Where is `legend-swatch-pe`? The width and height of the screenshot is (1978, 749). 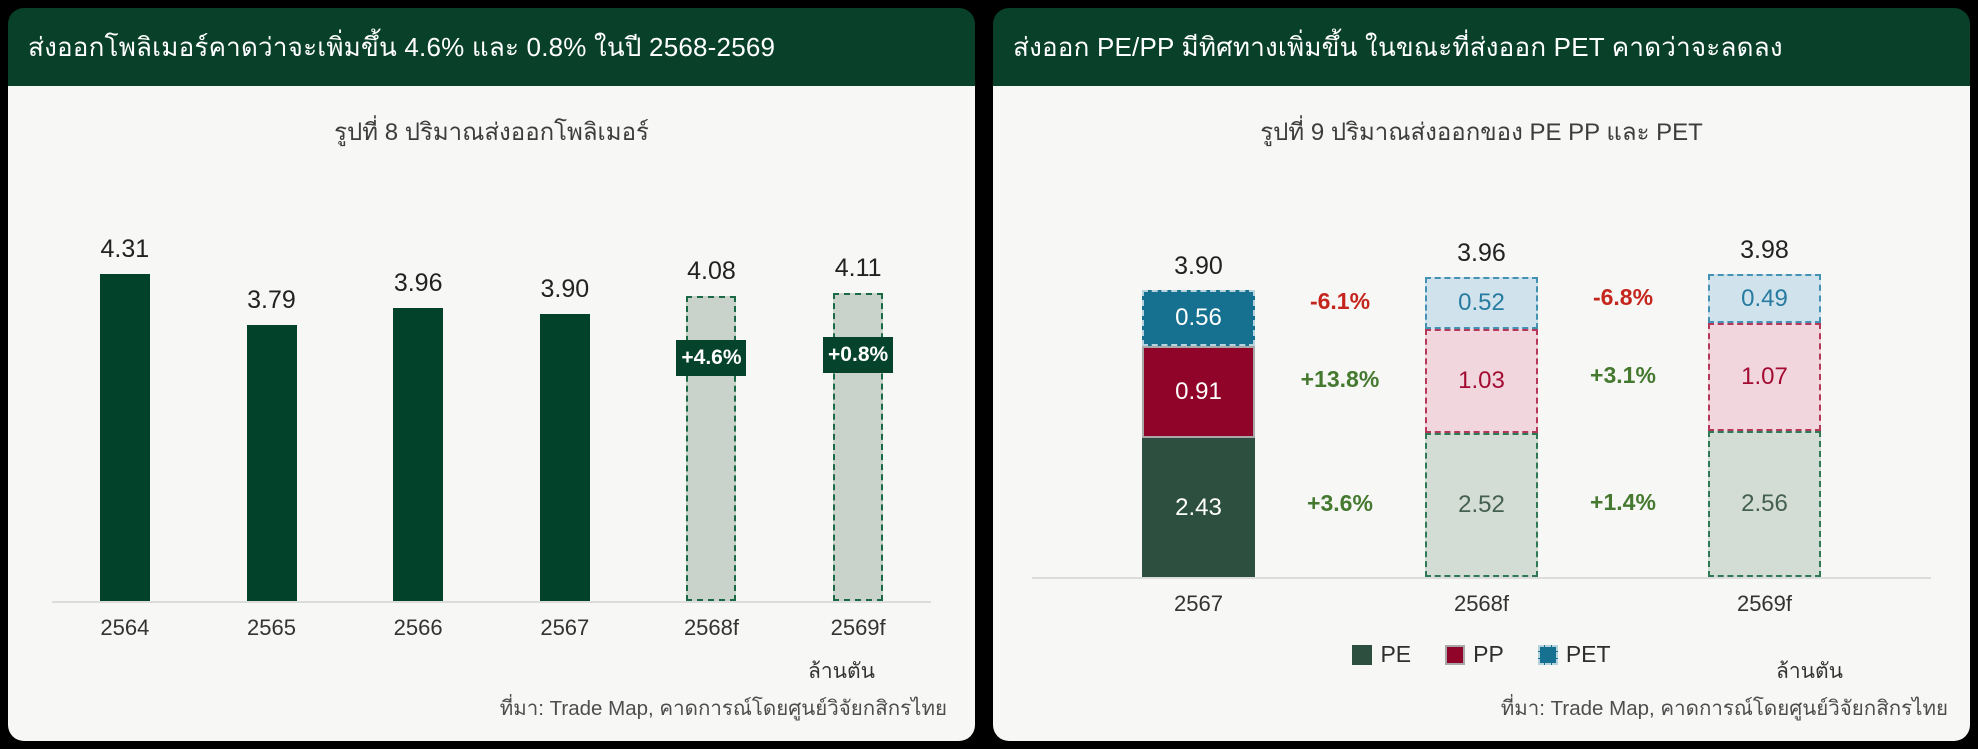
legend-swatch-pe is located at coordinates (1362, 654).